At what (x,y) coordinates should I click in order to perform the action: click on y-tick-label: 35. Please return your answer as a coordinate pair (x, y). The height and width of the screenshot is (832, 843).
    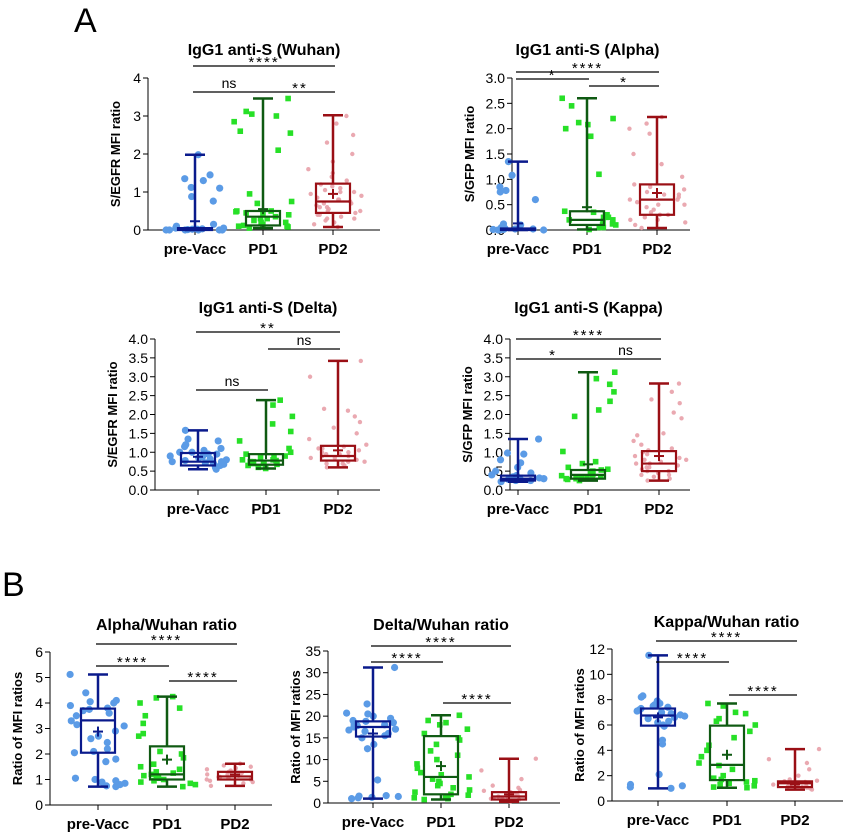
    Looking at the image, I should click on (313, 651).